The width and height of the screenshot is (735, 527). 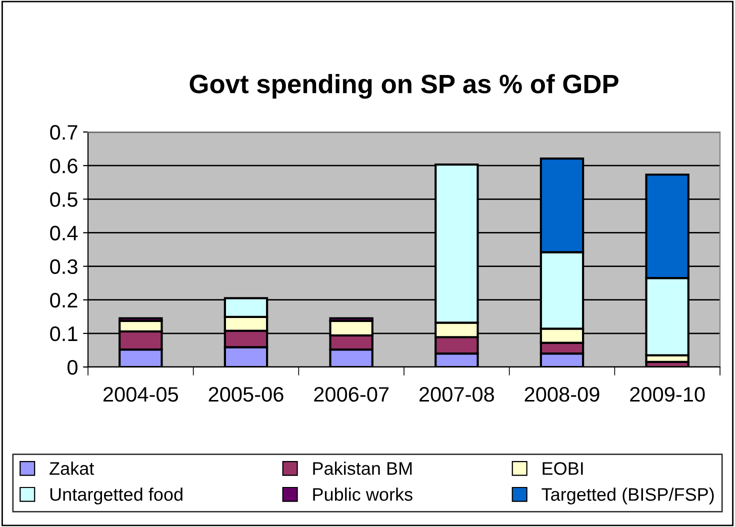 What do you see at coordinates (404, 86) in the screenshot?
I see `chart-title: Govt spending on SP as % of GDP` at bounding box center [404, 86].